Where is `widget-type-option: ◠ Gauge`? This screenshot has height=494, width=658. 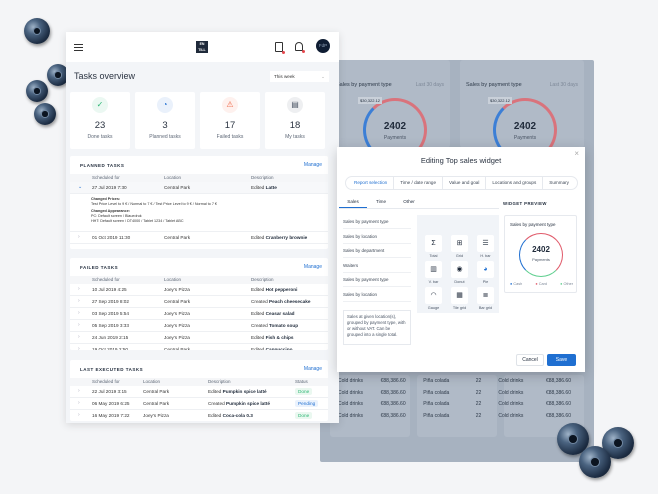
widget-type-option: ◠ Gauge is located at coordinates (433, 298).